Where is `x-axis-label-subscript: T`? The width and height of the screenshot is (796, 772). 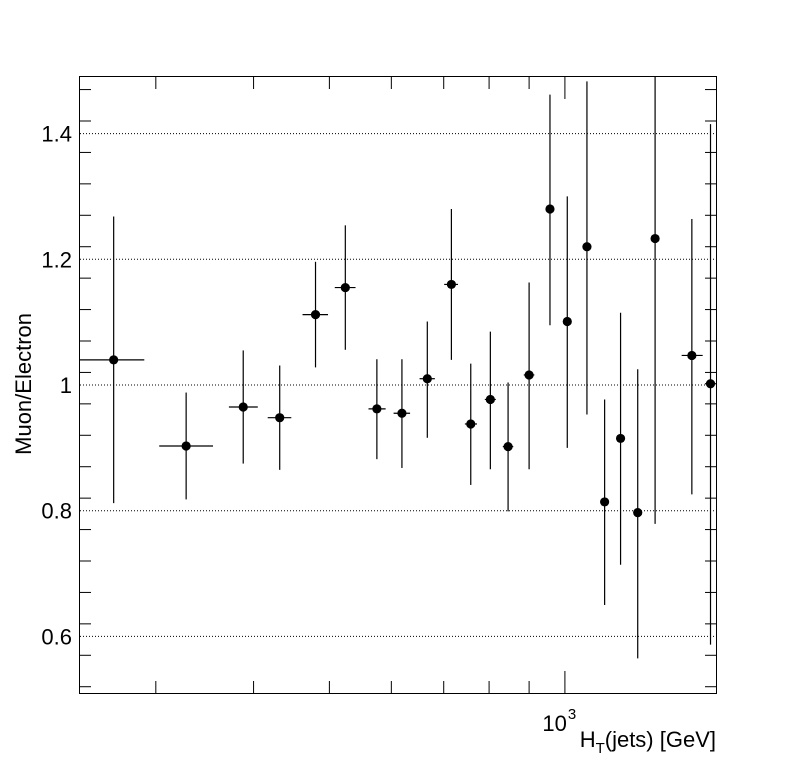
x-axis-label-subscript: T is located at coordinates (600, 748).